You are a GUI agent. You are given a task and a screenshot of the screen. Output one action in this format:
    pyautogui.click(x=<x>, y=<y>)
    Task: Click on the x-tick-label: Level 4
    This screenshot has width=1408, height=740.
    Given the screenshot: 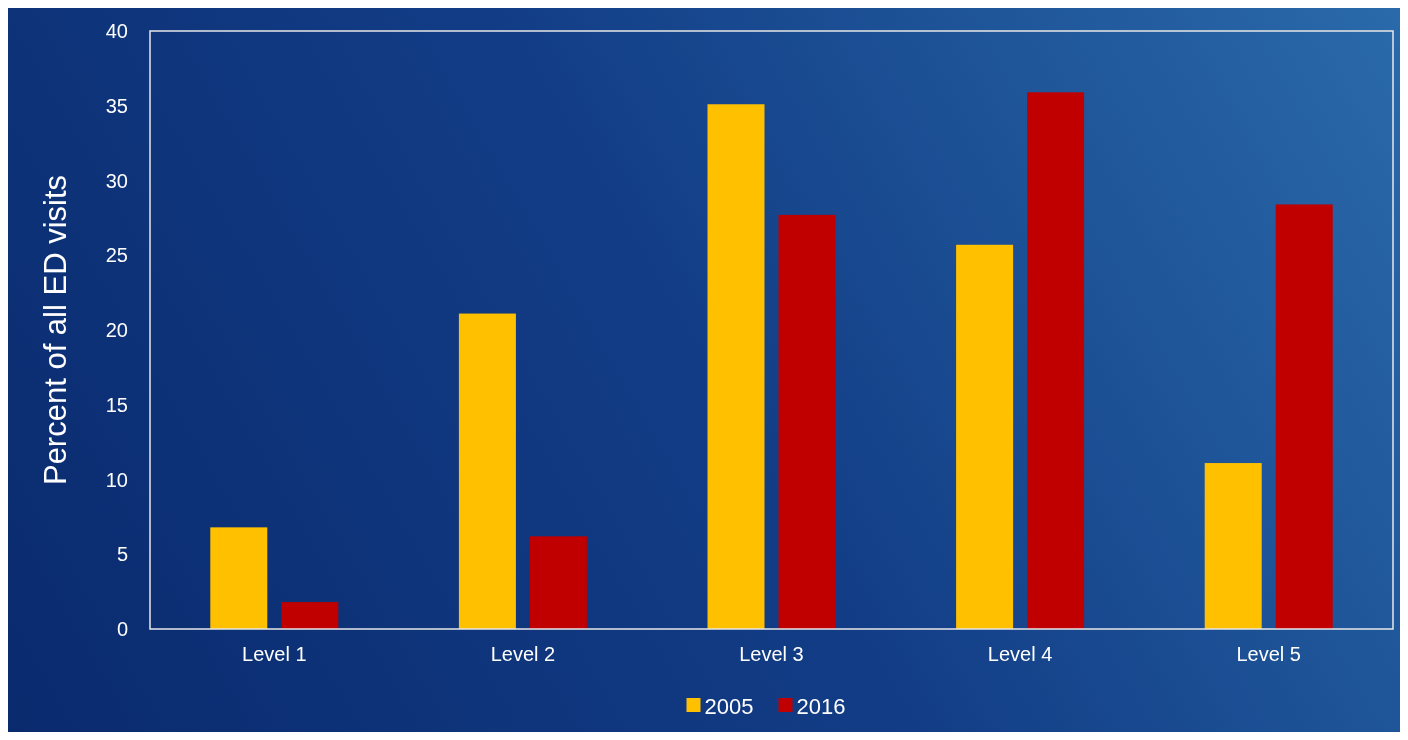 What is the action you would take?
    pyautogui.click(x=1020, y=654)
    